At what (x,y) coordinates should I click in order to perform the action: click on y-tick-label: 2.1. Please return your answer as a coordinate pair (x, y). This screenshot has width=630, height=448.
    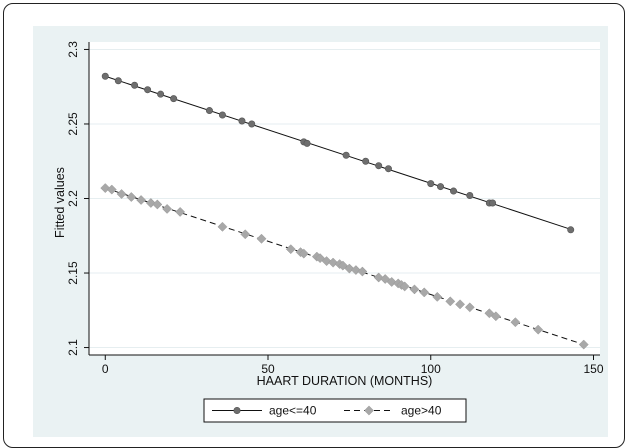
    Looking at the image, I should click on (73, 347).